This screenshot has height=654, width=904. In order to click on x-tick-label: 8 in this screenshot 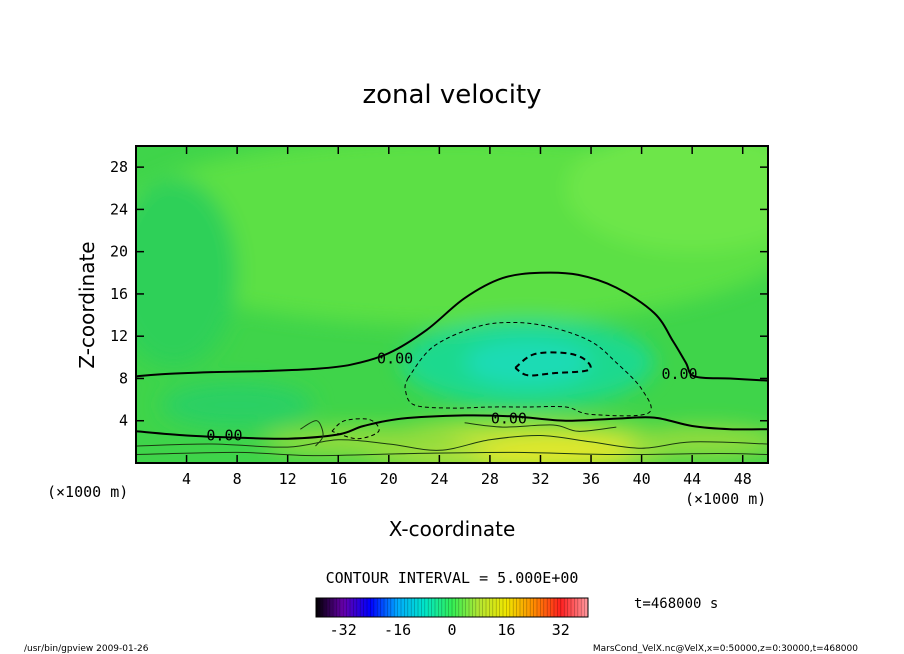, I will do `click(237, 479)`.